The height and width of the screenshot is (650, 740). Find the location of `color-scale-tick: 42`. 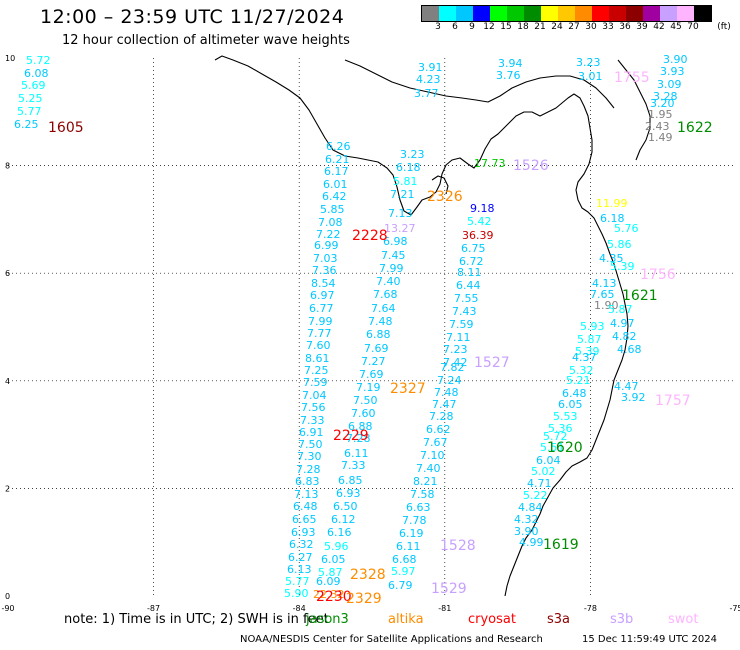

color-scale-tick: 42 is located at coordinates (659, 27).